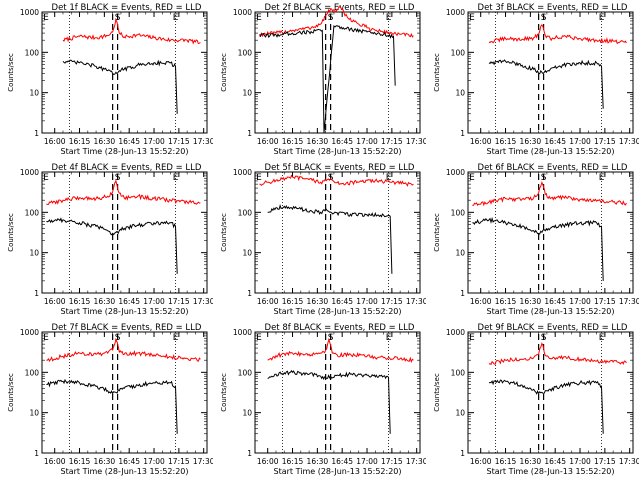 This screenshot has width=640, height=480. I want to click on chart-title: Det 6f BLACK = Events, RED = LLD, so click(553, 168).